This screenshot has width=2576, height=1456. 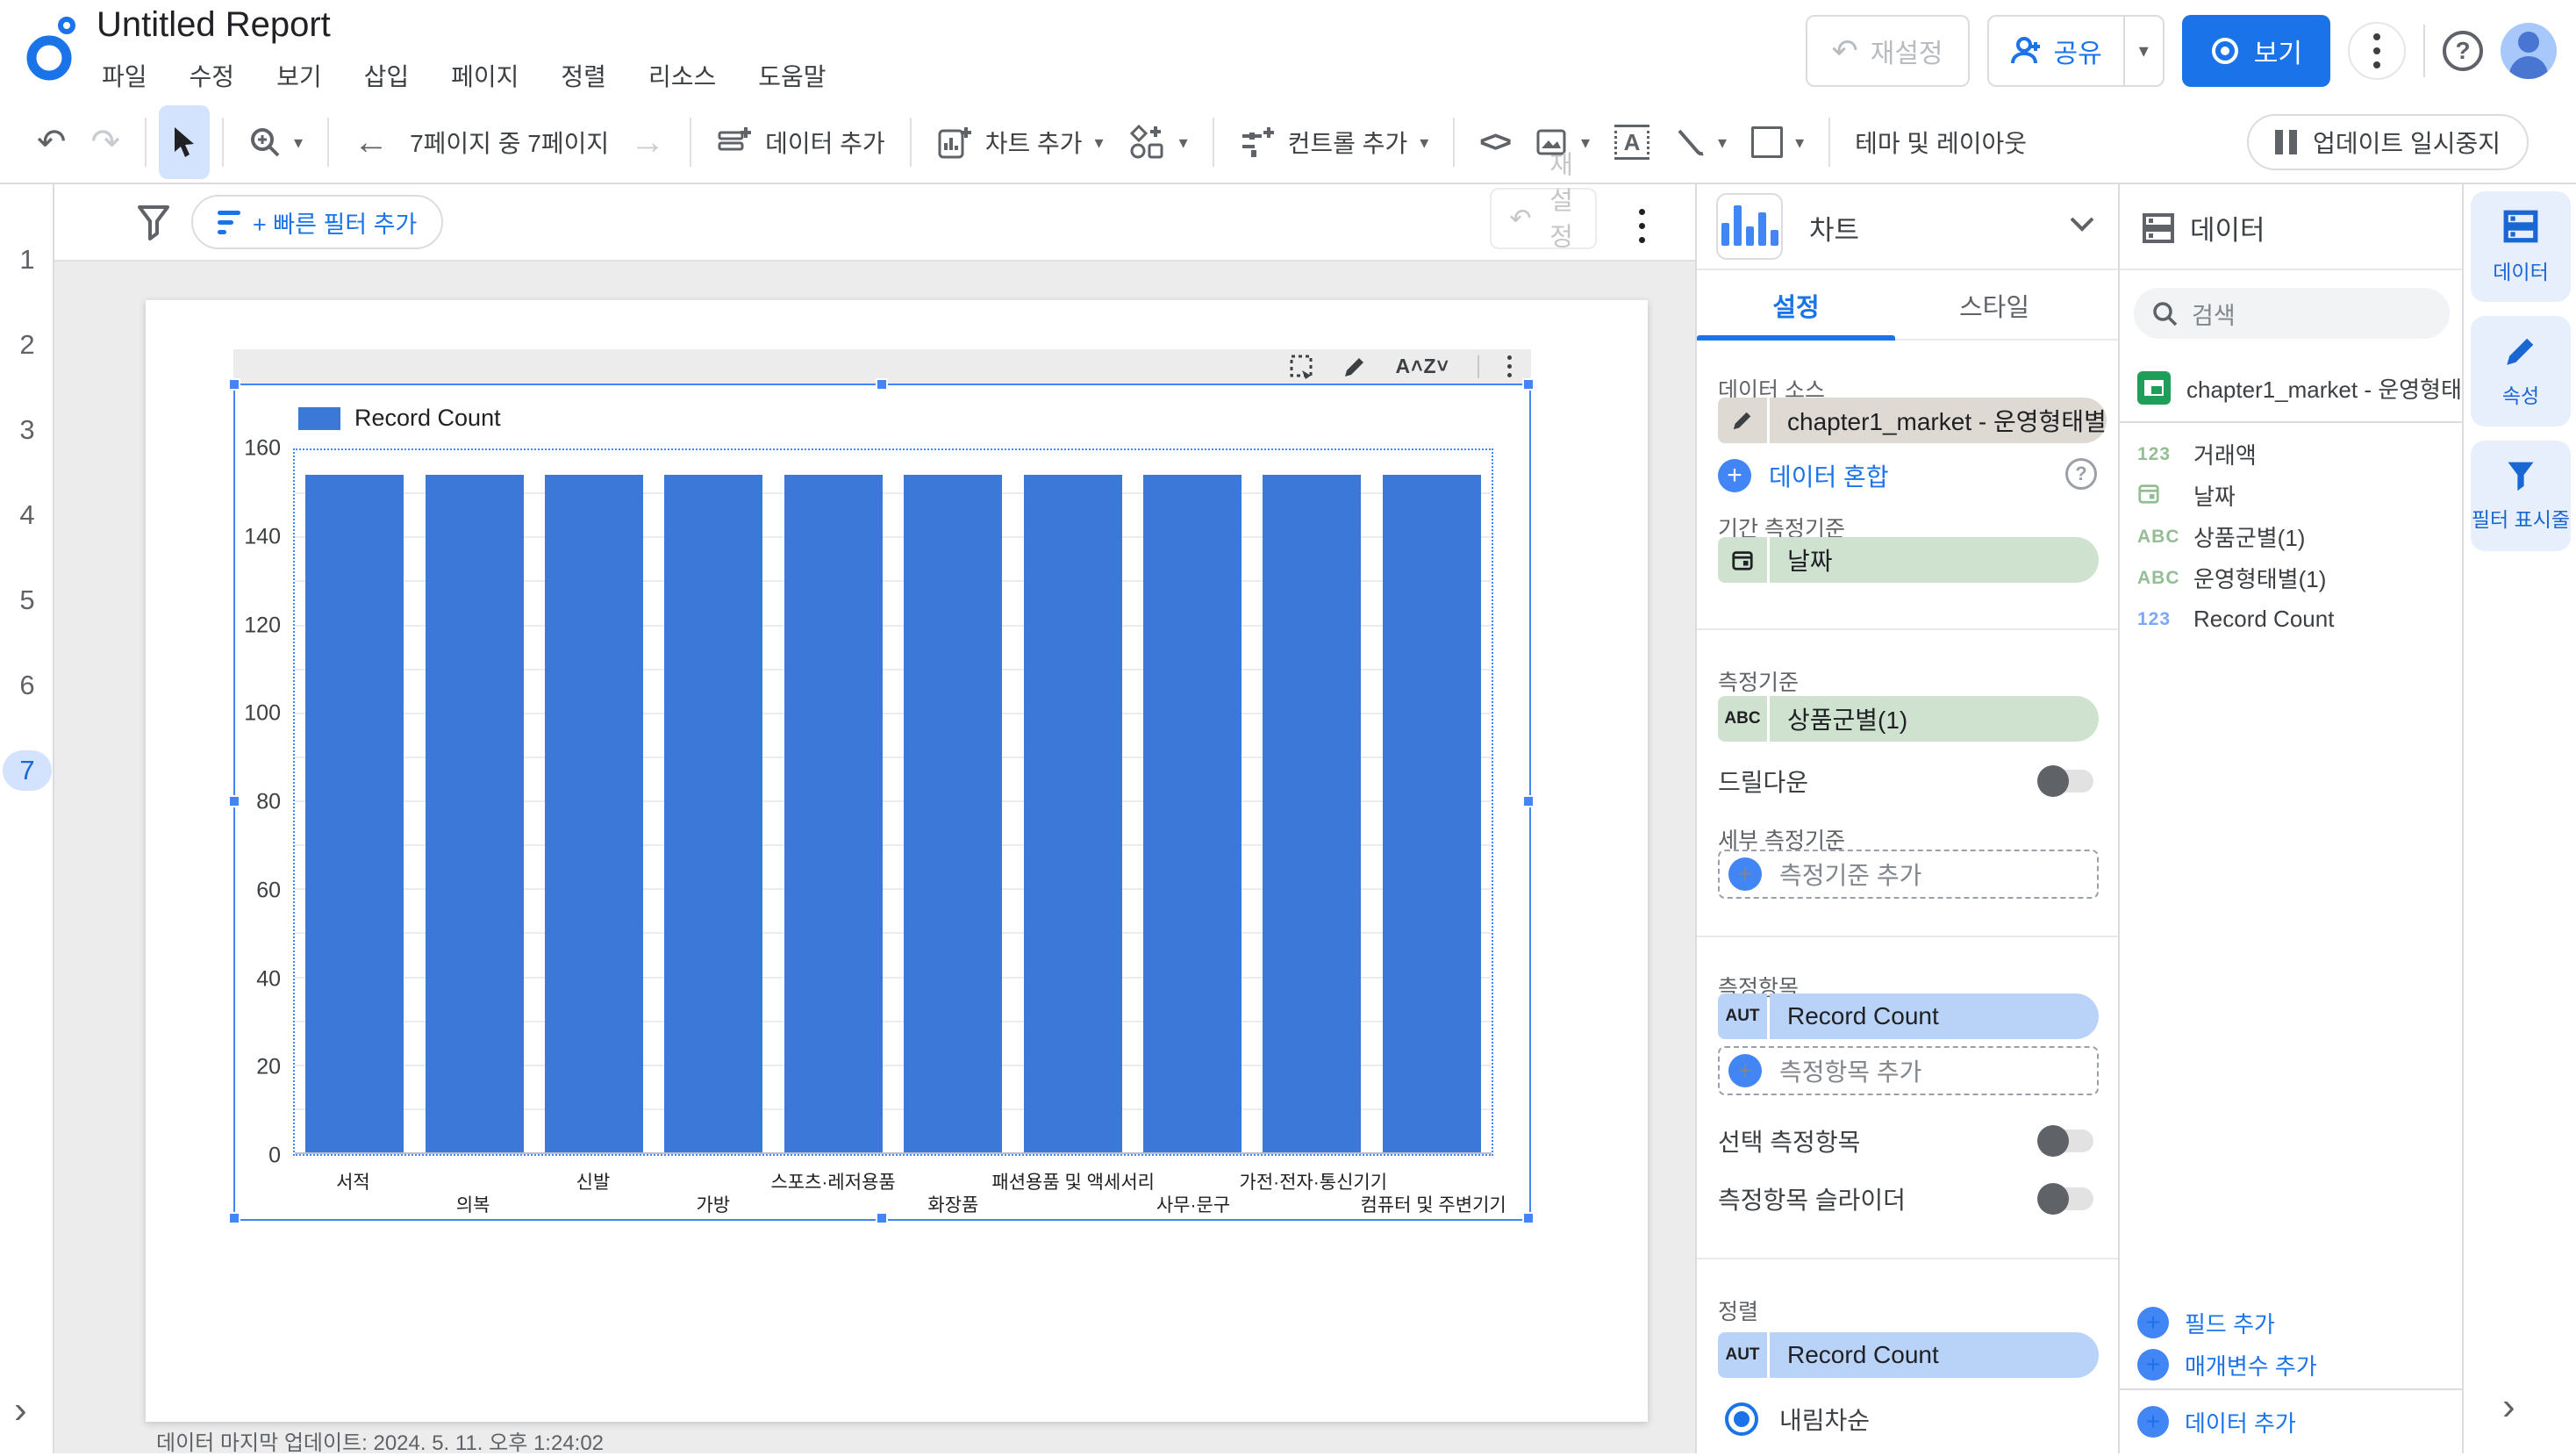 What do you see at coordinates (2377, 51) in the screenshot?
I see `more-options-button` at bounding box center [2377, 51].